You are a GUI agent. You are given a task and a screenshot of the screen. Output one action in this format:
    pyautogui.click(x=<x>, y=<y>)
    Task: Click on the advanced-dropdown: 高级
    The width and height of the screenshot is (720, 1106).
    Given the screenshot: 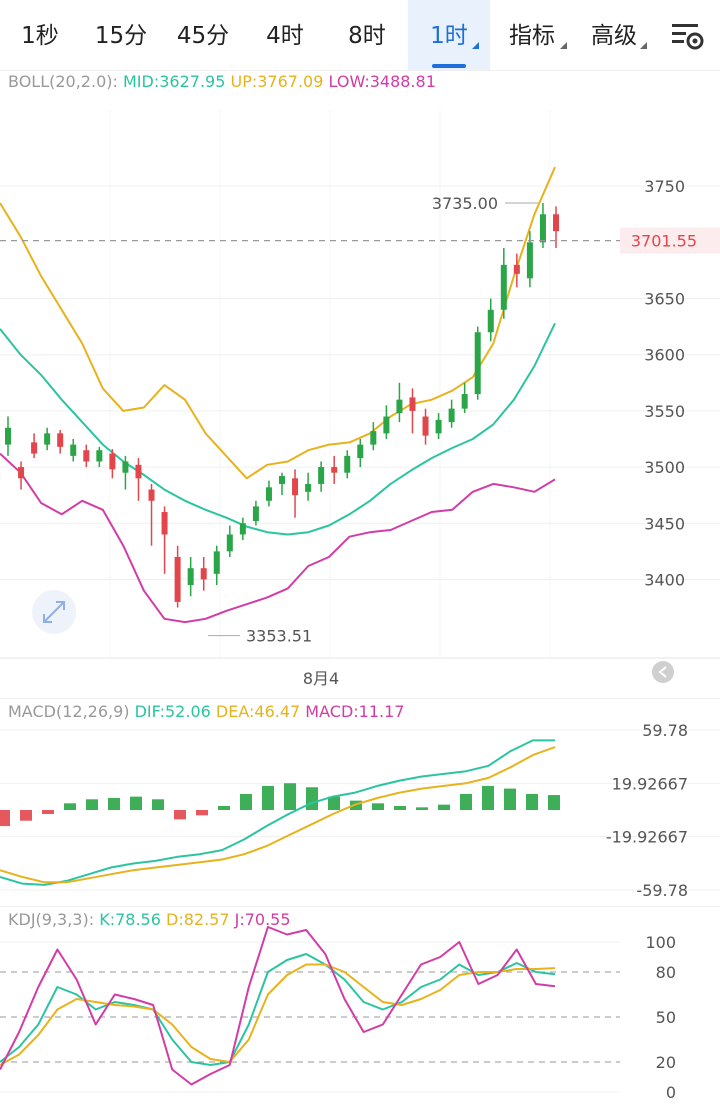 What is the action you would take?
    pyautogui.click(x=614, y=35)
    